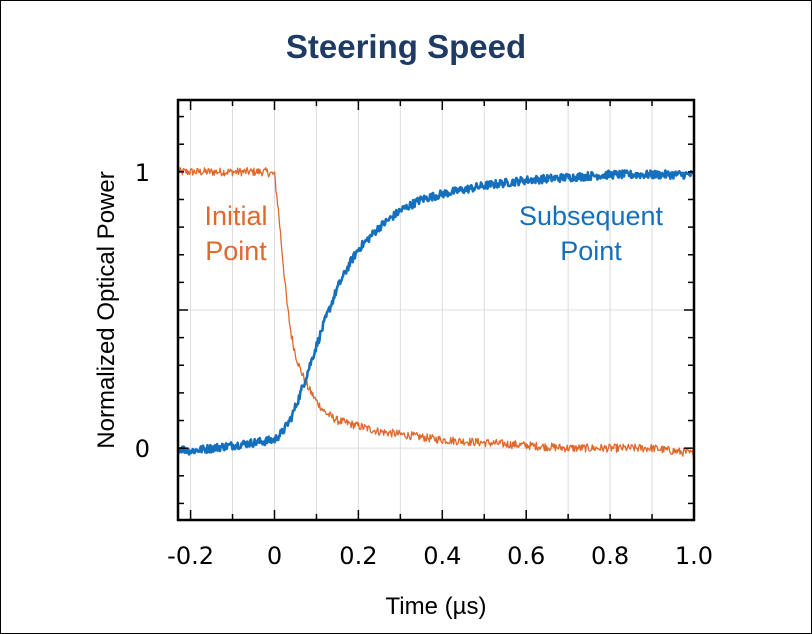 The height and width of the screenshot is (634, 812). Describe the element at coordinates (142, 449) in the screenshot. I see `y-tick-label: 0` at that location.